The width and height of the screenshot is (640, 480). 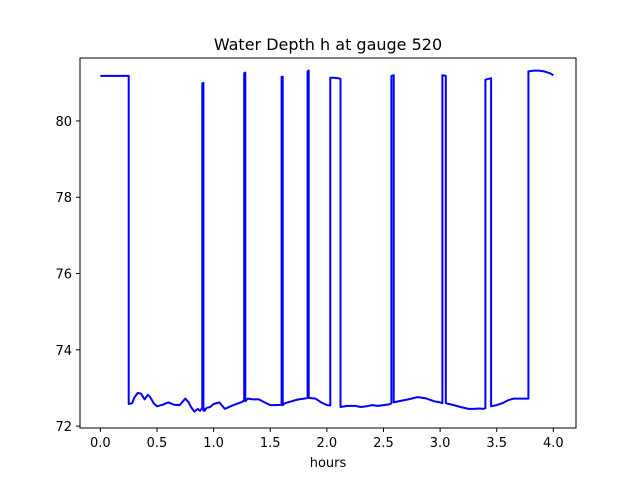 What do you see at coordinates (63, 351) in the screenshot?
I see `y-tick-label: 74` at bounding box center [63, 351].